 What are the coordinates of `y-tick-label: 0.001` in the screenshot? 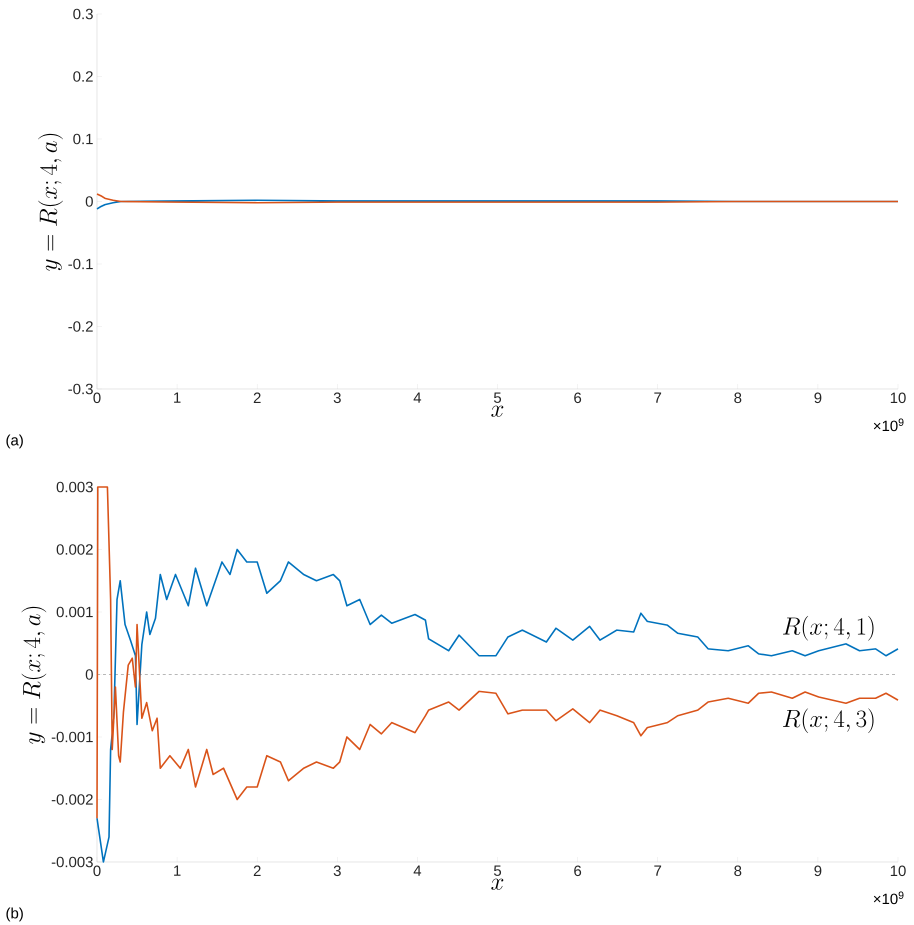 It's located at (74, 612).